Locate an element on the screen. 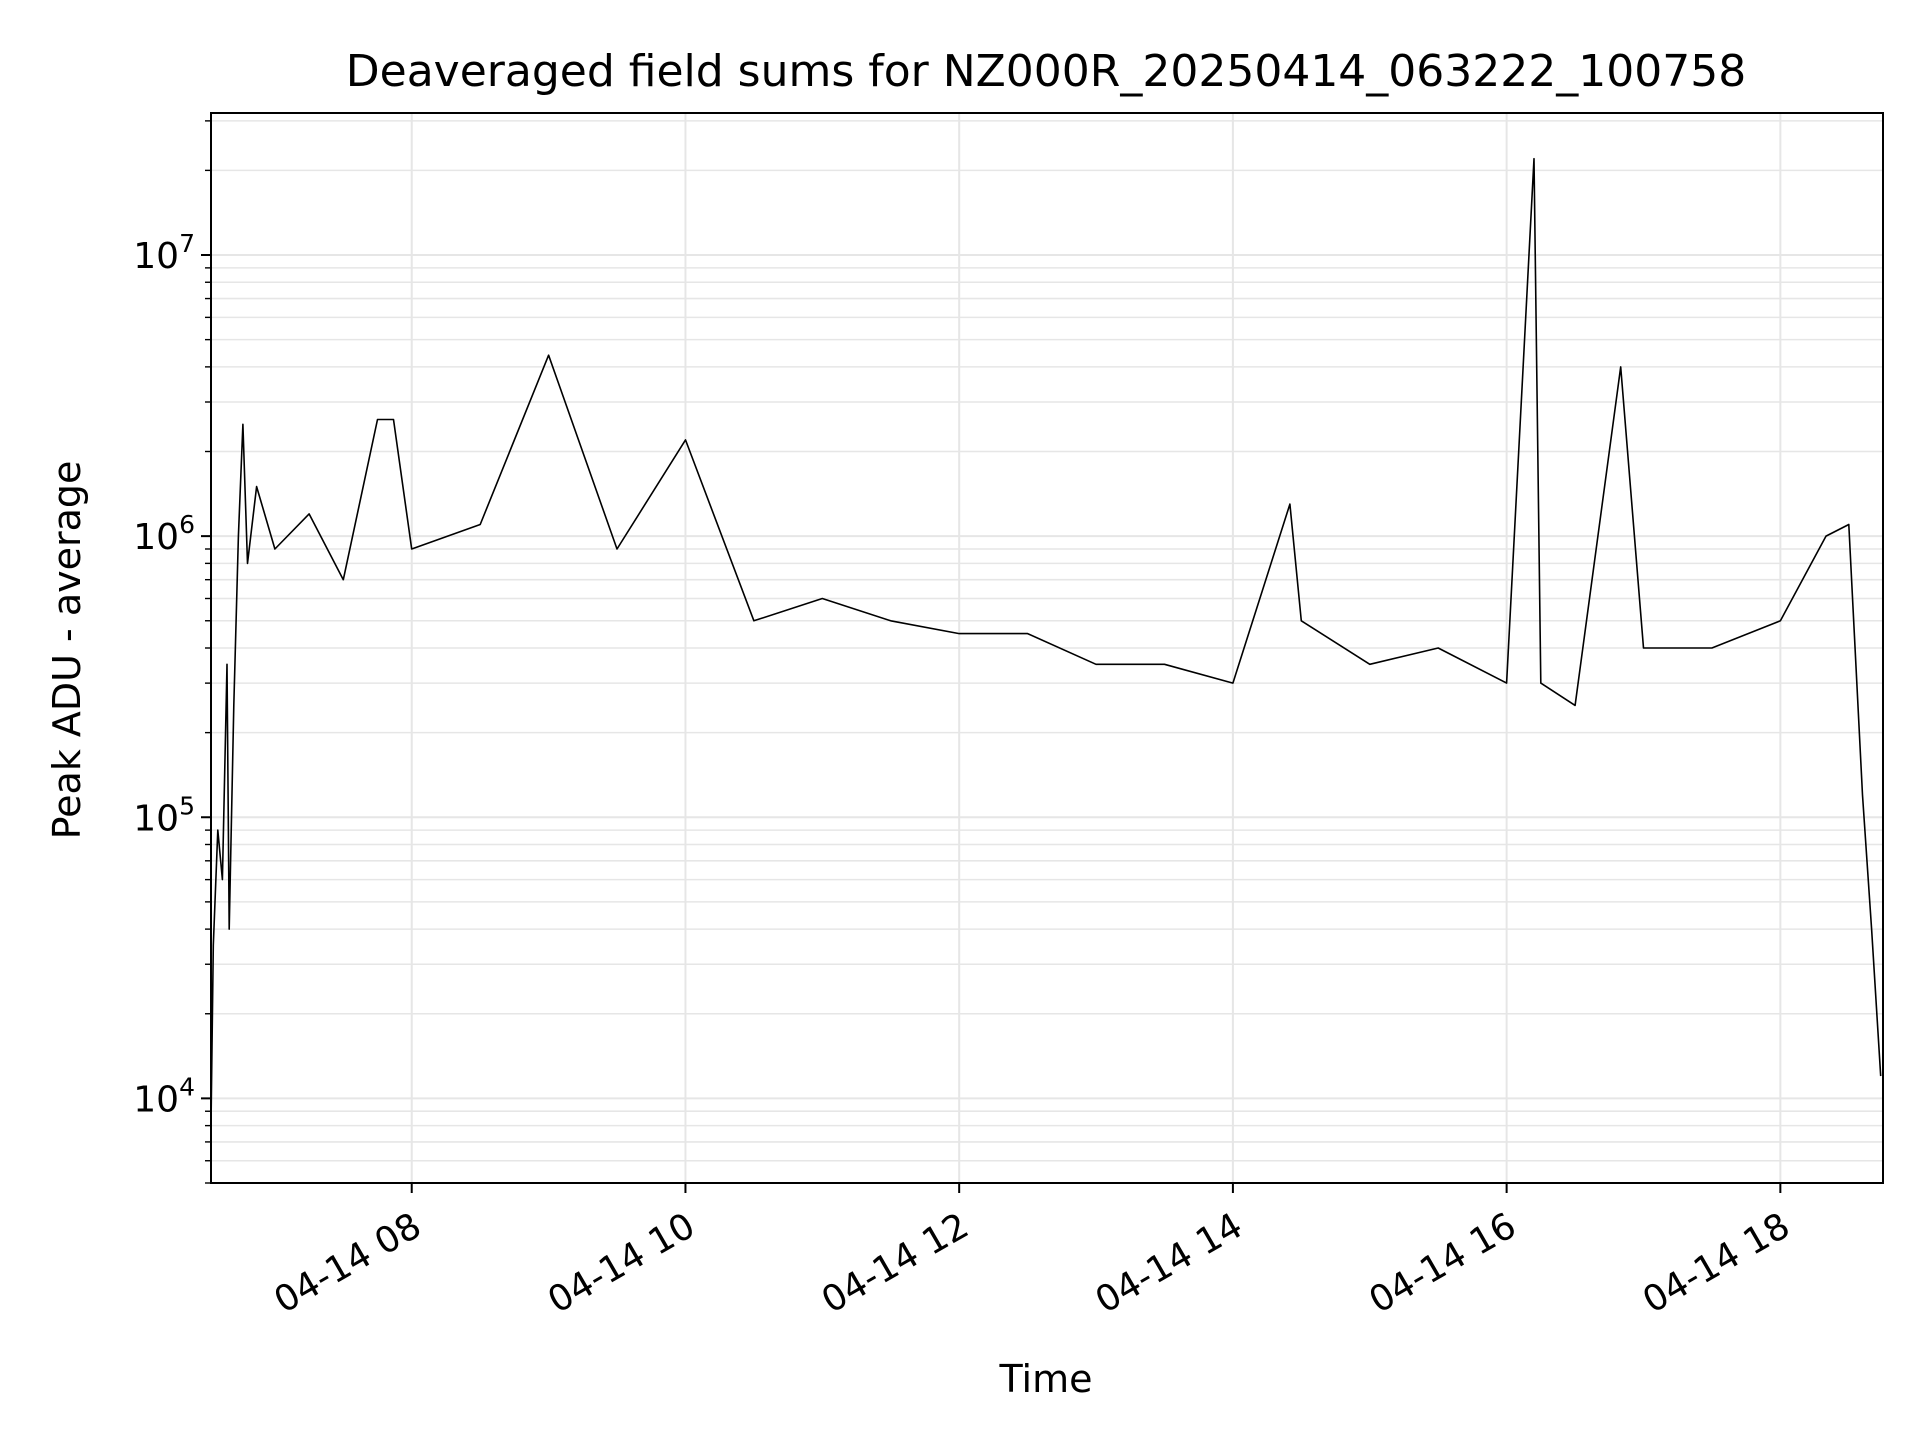  y-tick-label: 10⁵ is located at coordinates (164, 815).